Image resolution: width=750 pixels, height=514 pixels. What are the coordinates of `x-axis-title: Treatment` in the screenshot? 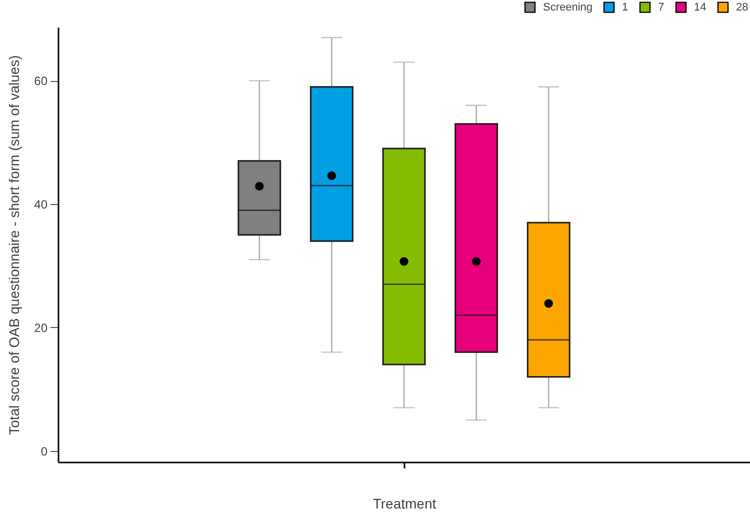 It's located at (404, 504).